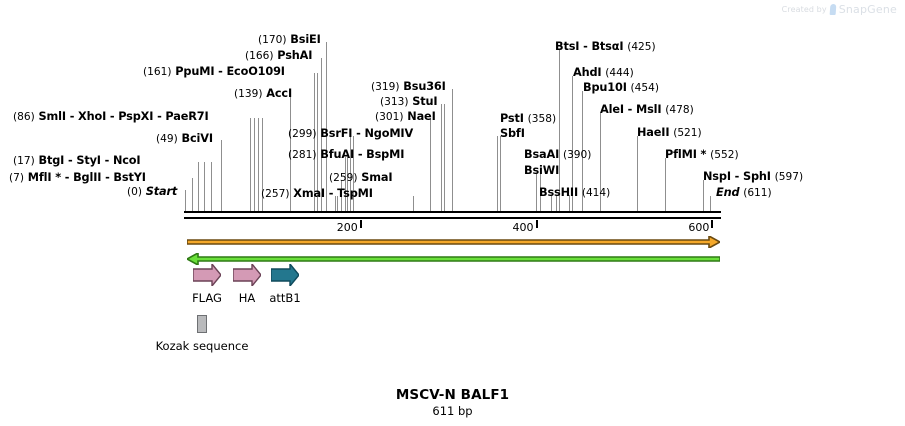 The width and height of the screenshot is (905, 426). I want to click on enzyme-label: (319) Bsu36I, so click(408, 87).